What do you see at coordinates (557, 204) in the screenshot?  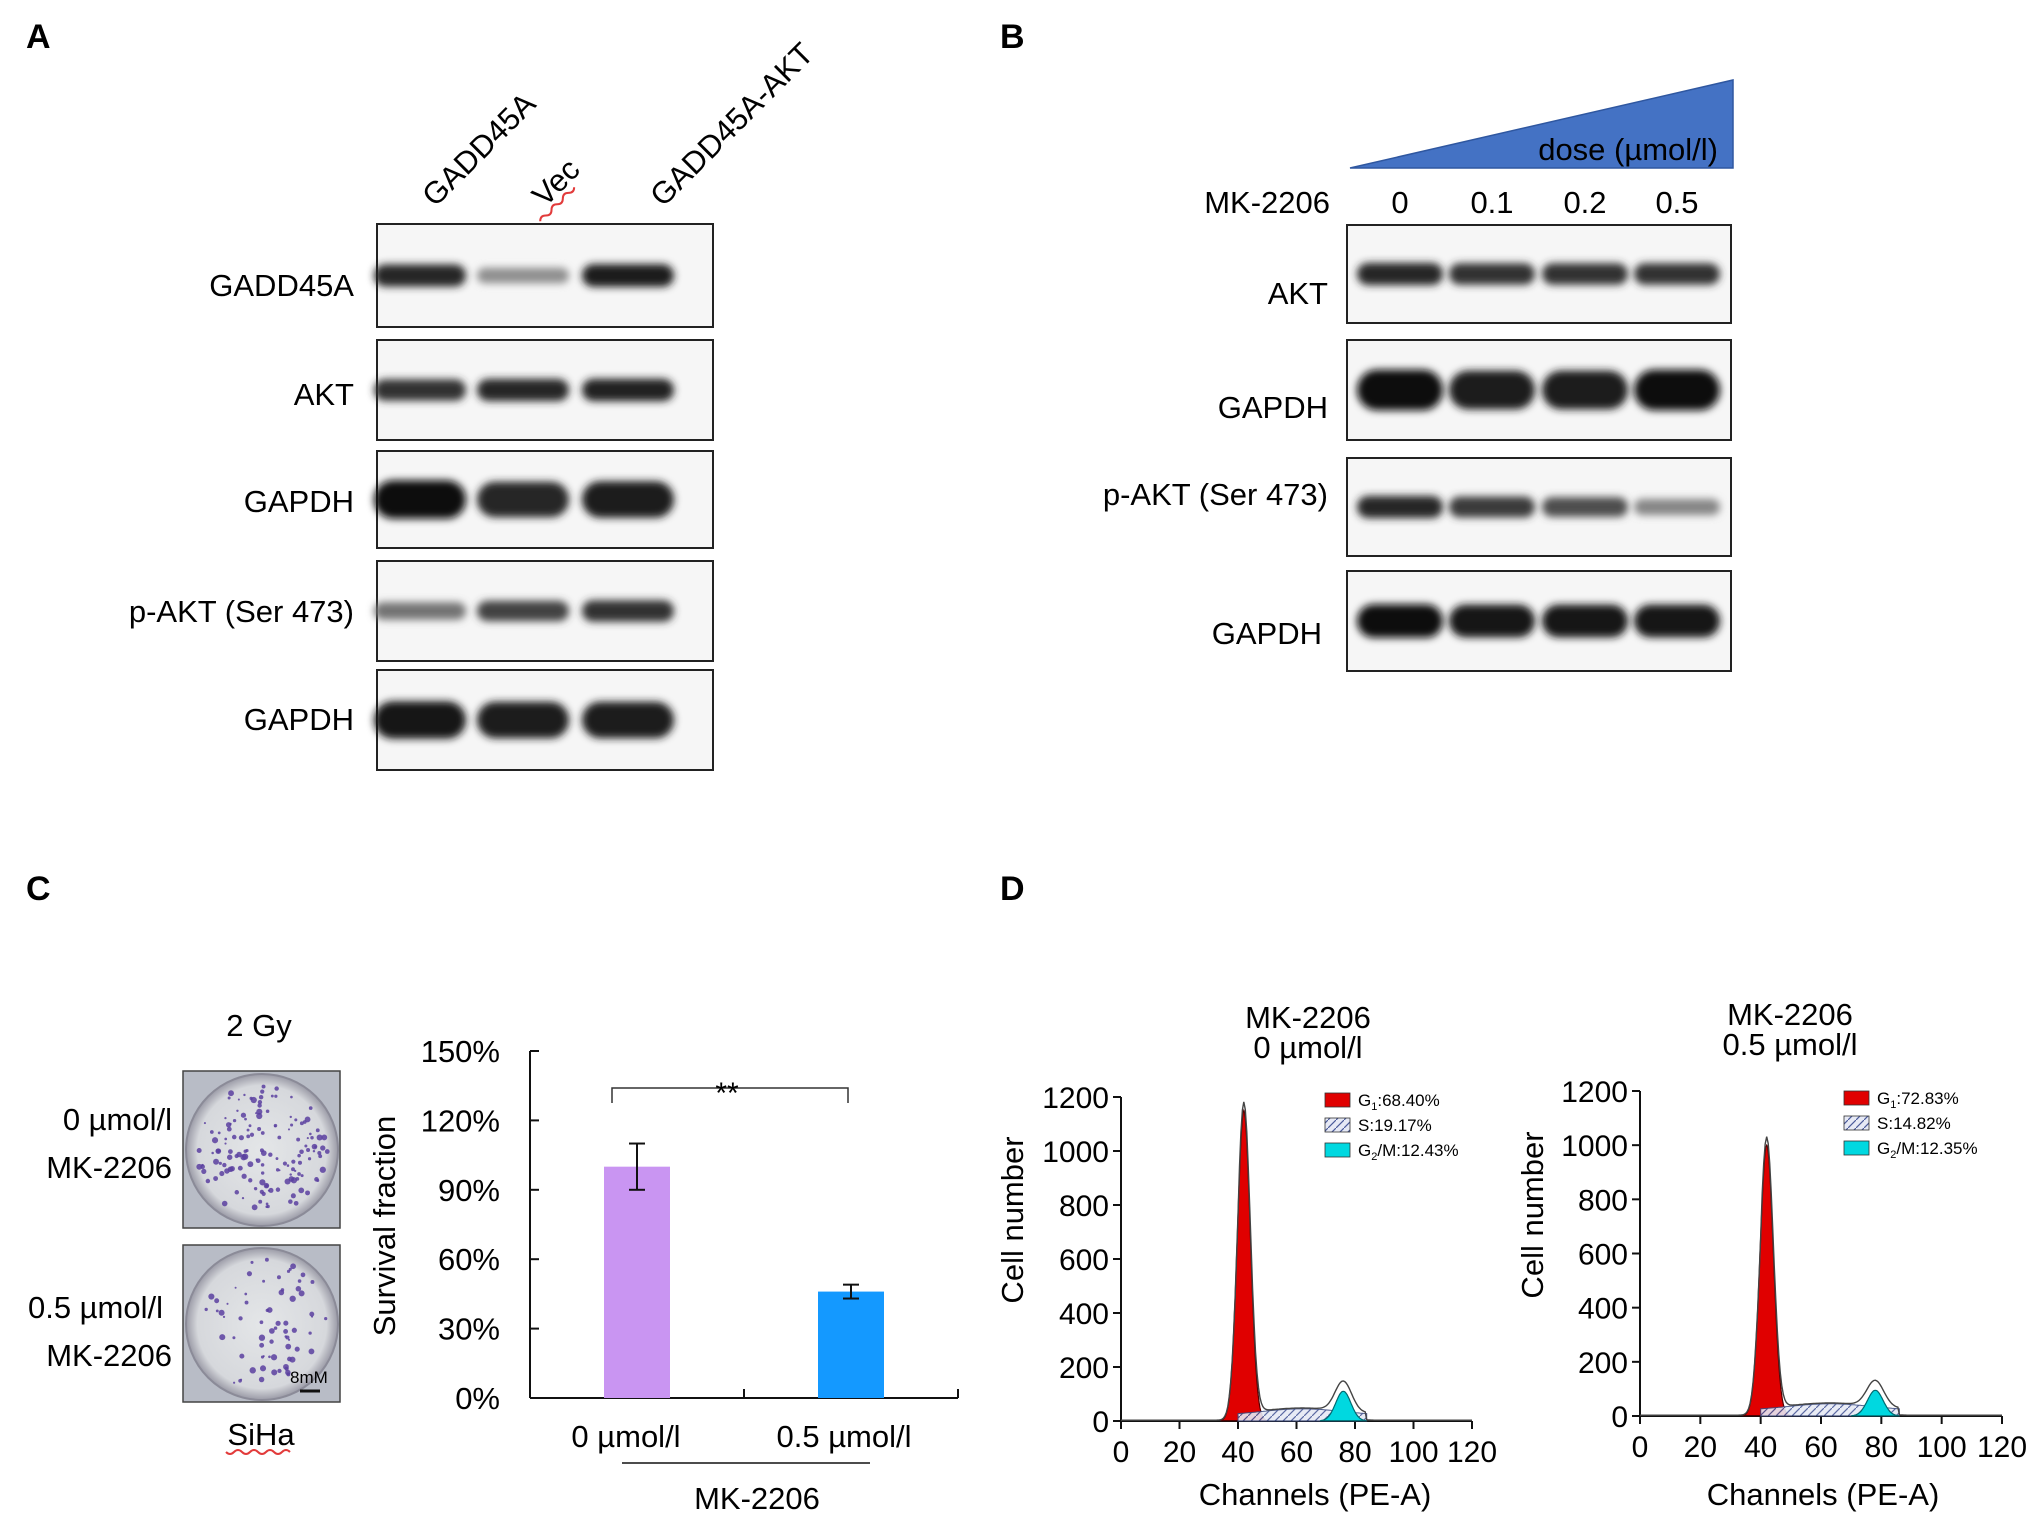 I see `spellcheck-underline` at bounding box center [557, 204].